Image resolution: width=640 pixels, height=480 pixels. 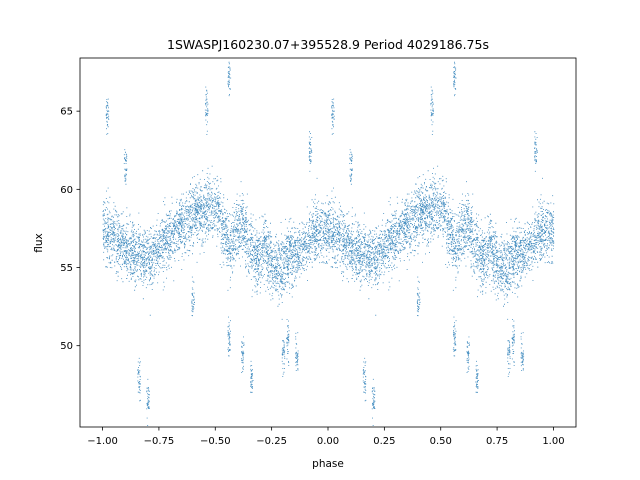 I want to click on x-axis: −1.00 −0.75 −0.50 −0.25 0.00 0.25 0.50 0.75 1.00, so click(x=326, y=437).